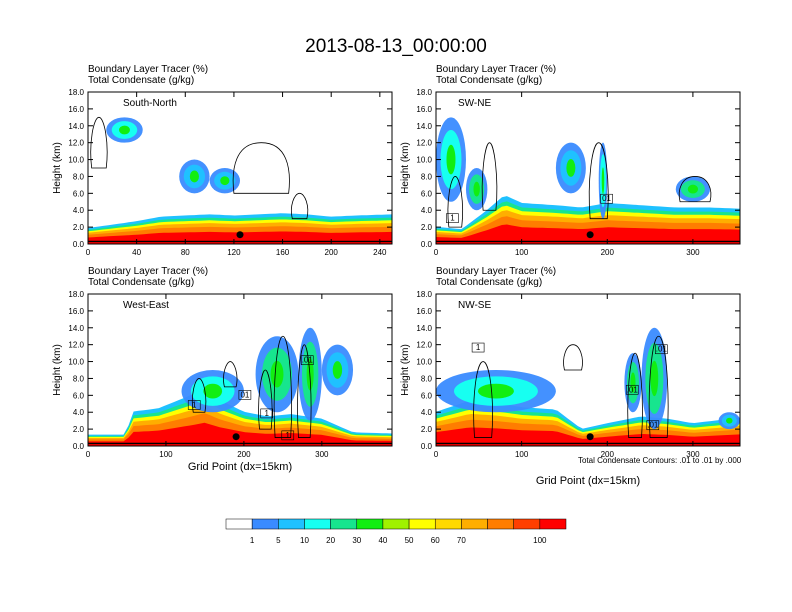 This screenshot has height=612, width=792. What do you see at coordinates (240, 386) in the screenshot?
I see `tracer-field: 1 01 1 .01 1` at bounding box center [240, 386].